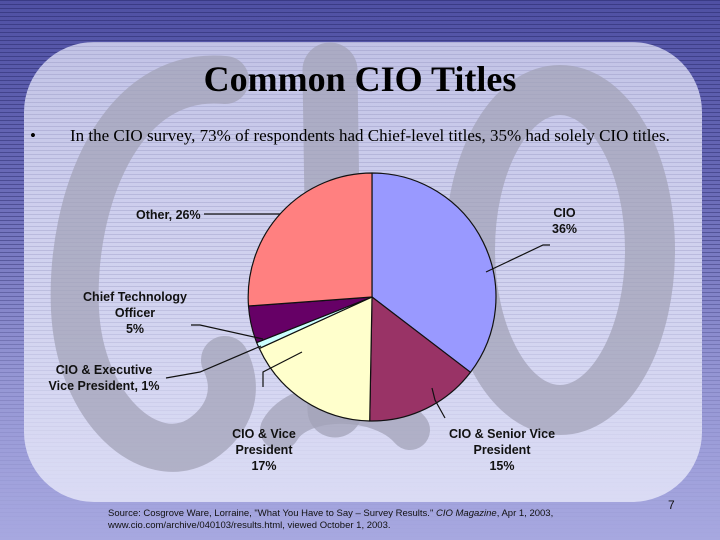 This screenshot has height=540, width=720. What do you see at coordinates (565, 221) in the screenshot?
I see `label-cio: CIO 36%` at bounding box center [565, 221].